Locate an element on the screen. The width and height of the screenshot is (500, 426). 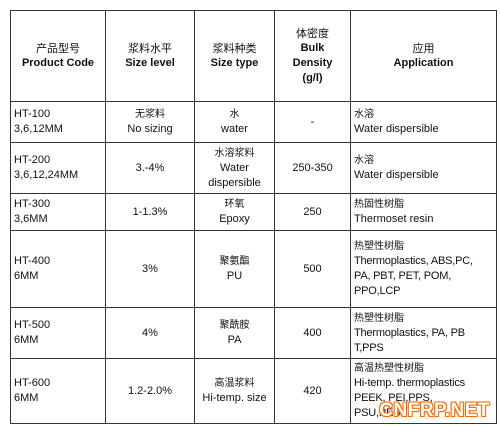
product-code: HT-600 is located at coordinates (32, 383).